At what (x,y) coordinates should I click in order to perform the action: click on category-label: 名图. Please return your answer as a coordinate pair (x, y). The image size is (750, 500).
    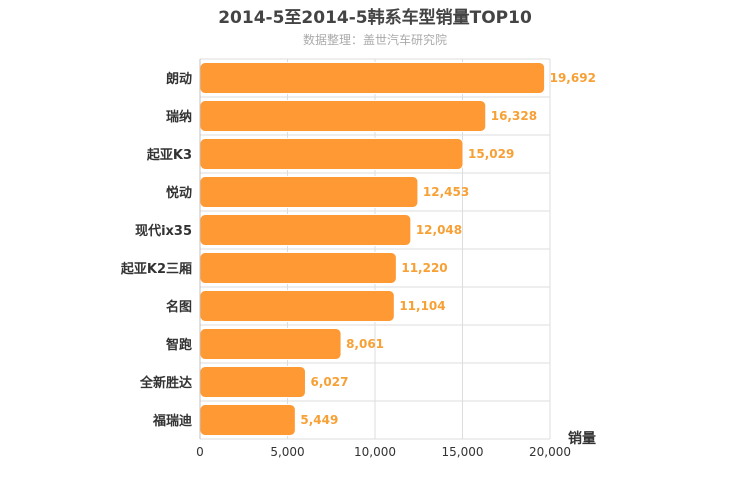
    Looking at the image, I should click on (179, 307).